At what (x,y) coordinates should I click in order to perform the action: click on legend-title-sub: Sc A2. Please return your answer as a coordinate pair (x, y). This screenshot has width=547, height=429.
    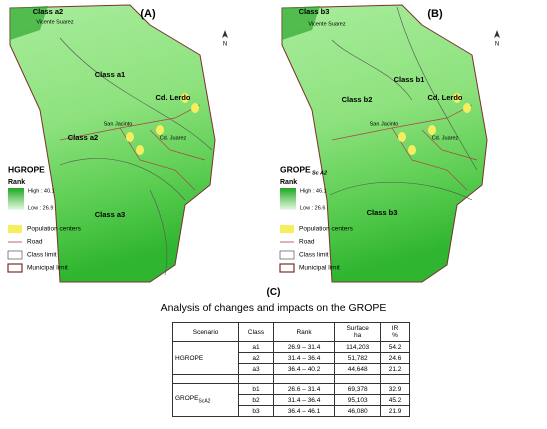
    Looking at the image, I should click on (319, 173).